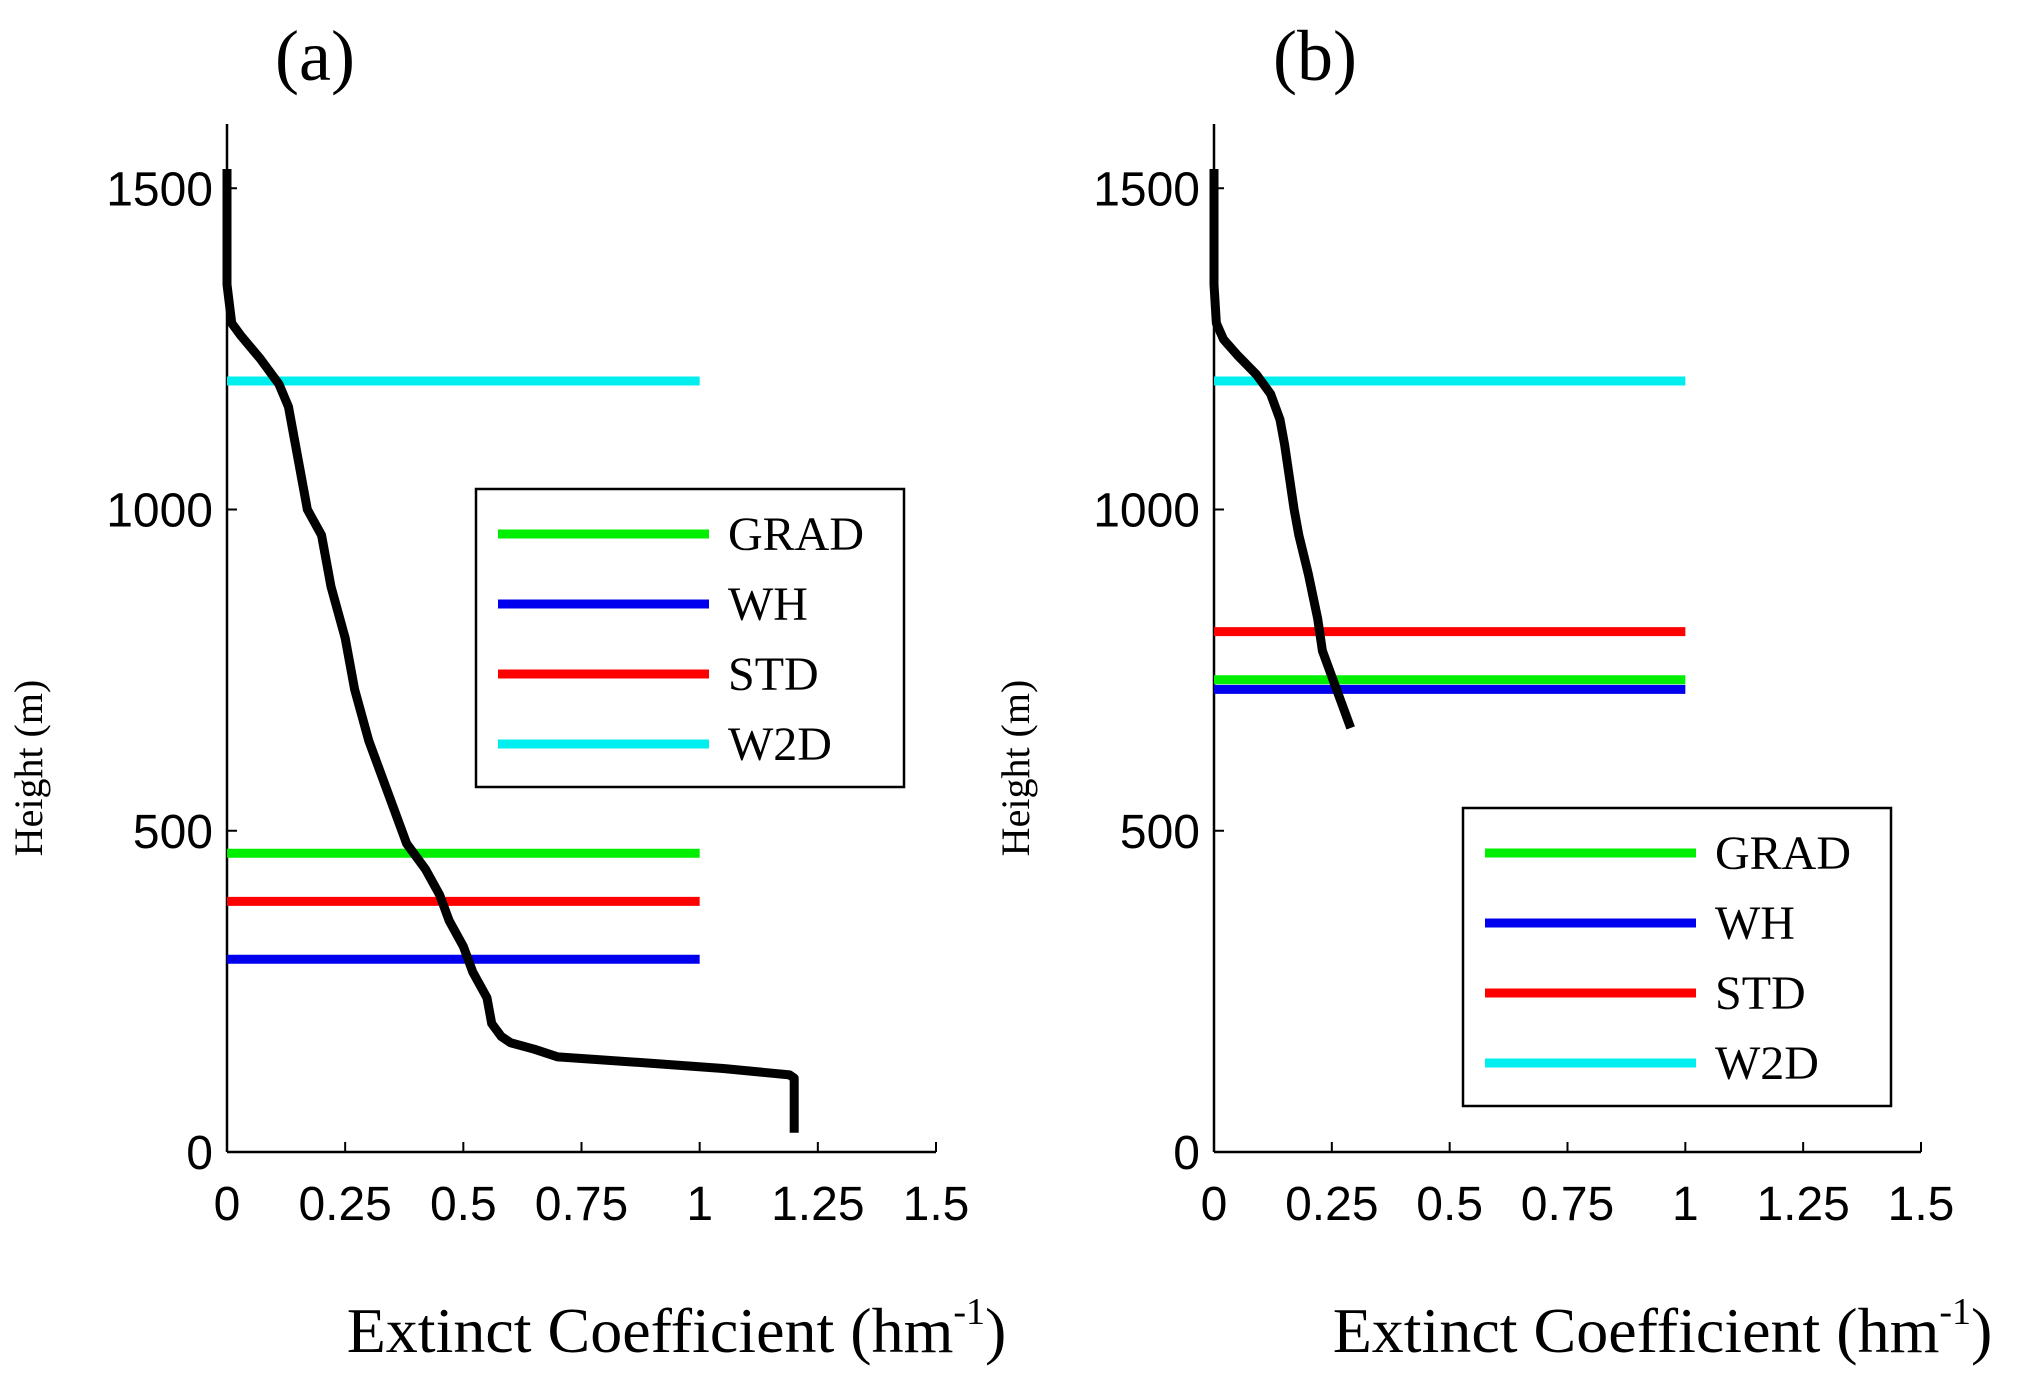 Image resolution: width=2031 pixels, height=1381 pixels. What do you see at coordinates (315, 56) in the screenshot?
I see `panel-label: (a)` at bounding box center [315, 56].